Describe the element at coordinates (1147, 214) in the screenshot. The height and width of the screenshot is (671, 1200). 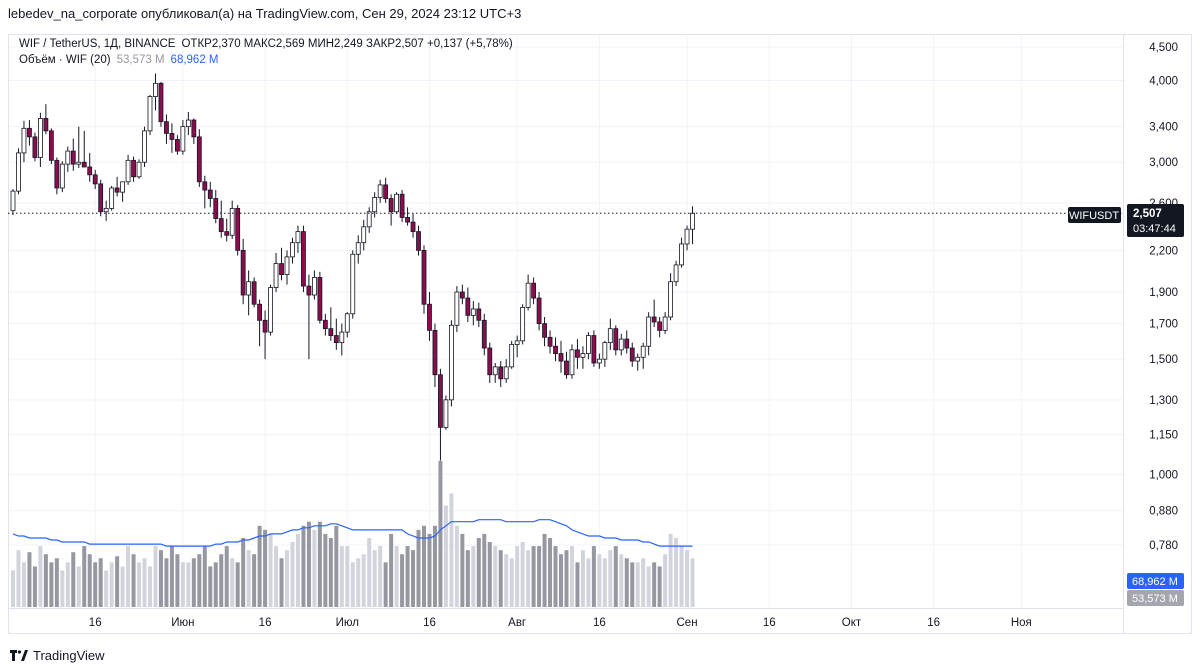
I see `last-price-value: 2,507` at that location.